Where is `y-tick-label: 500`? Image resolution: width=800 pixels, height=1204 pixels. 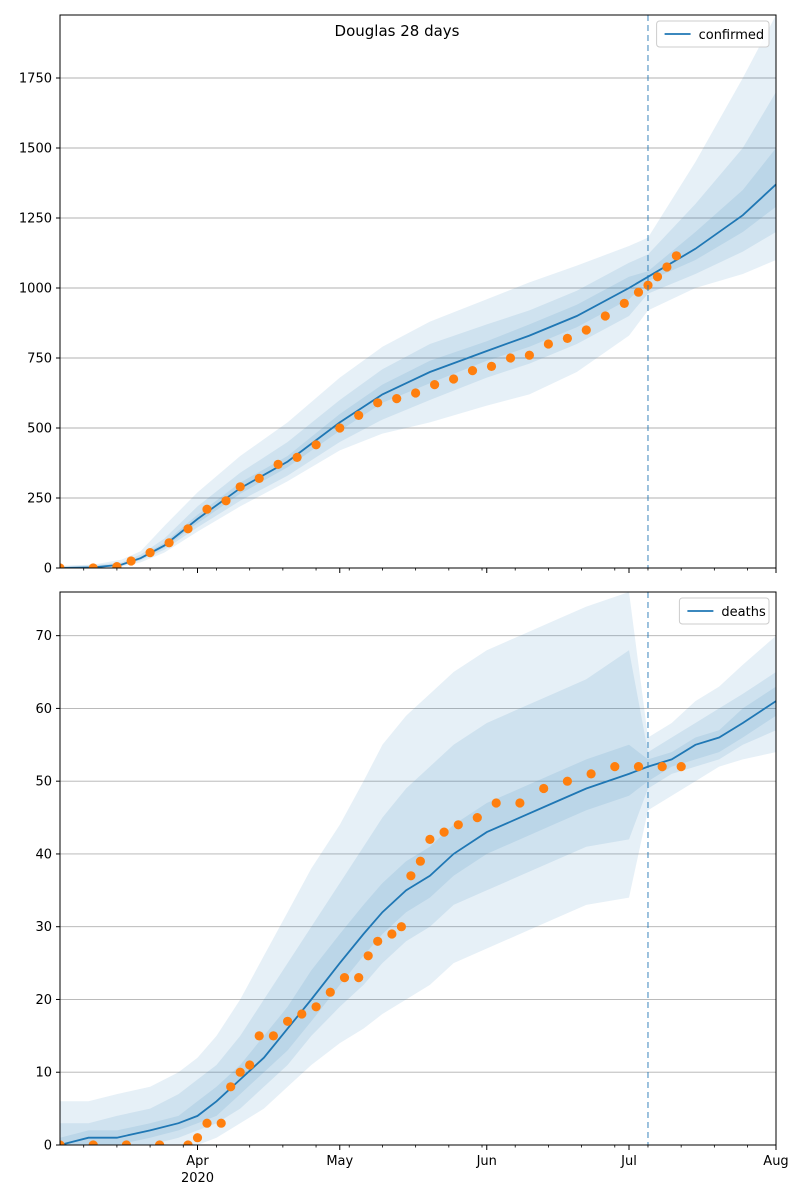
y-tick-label: 500 is located at coordinates (39, 429).